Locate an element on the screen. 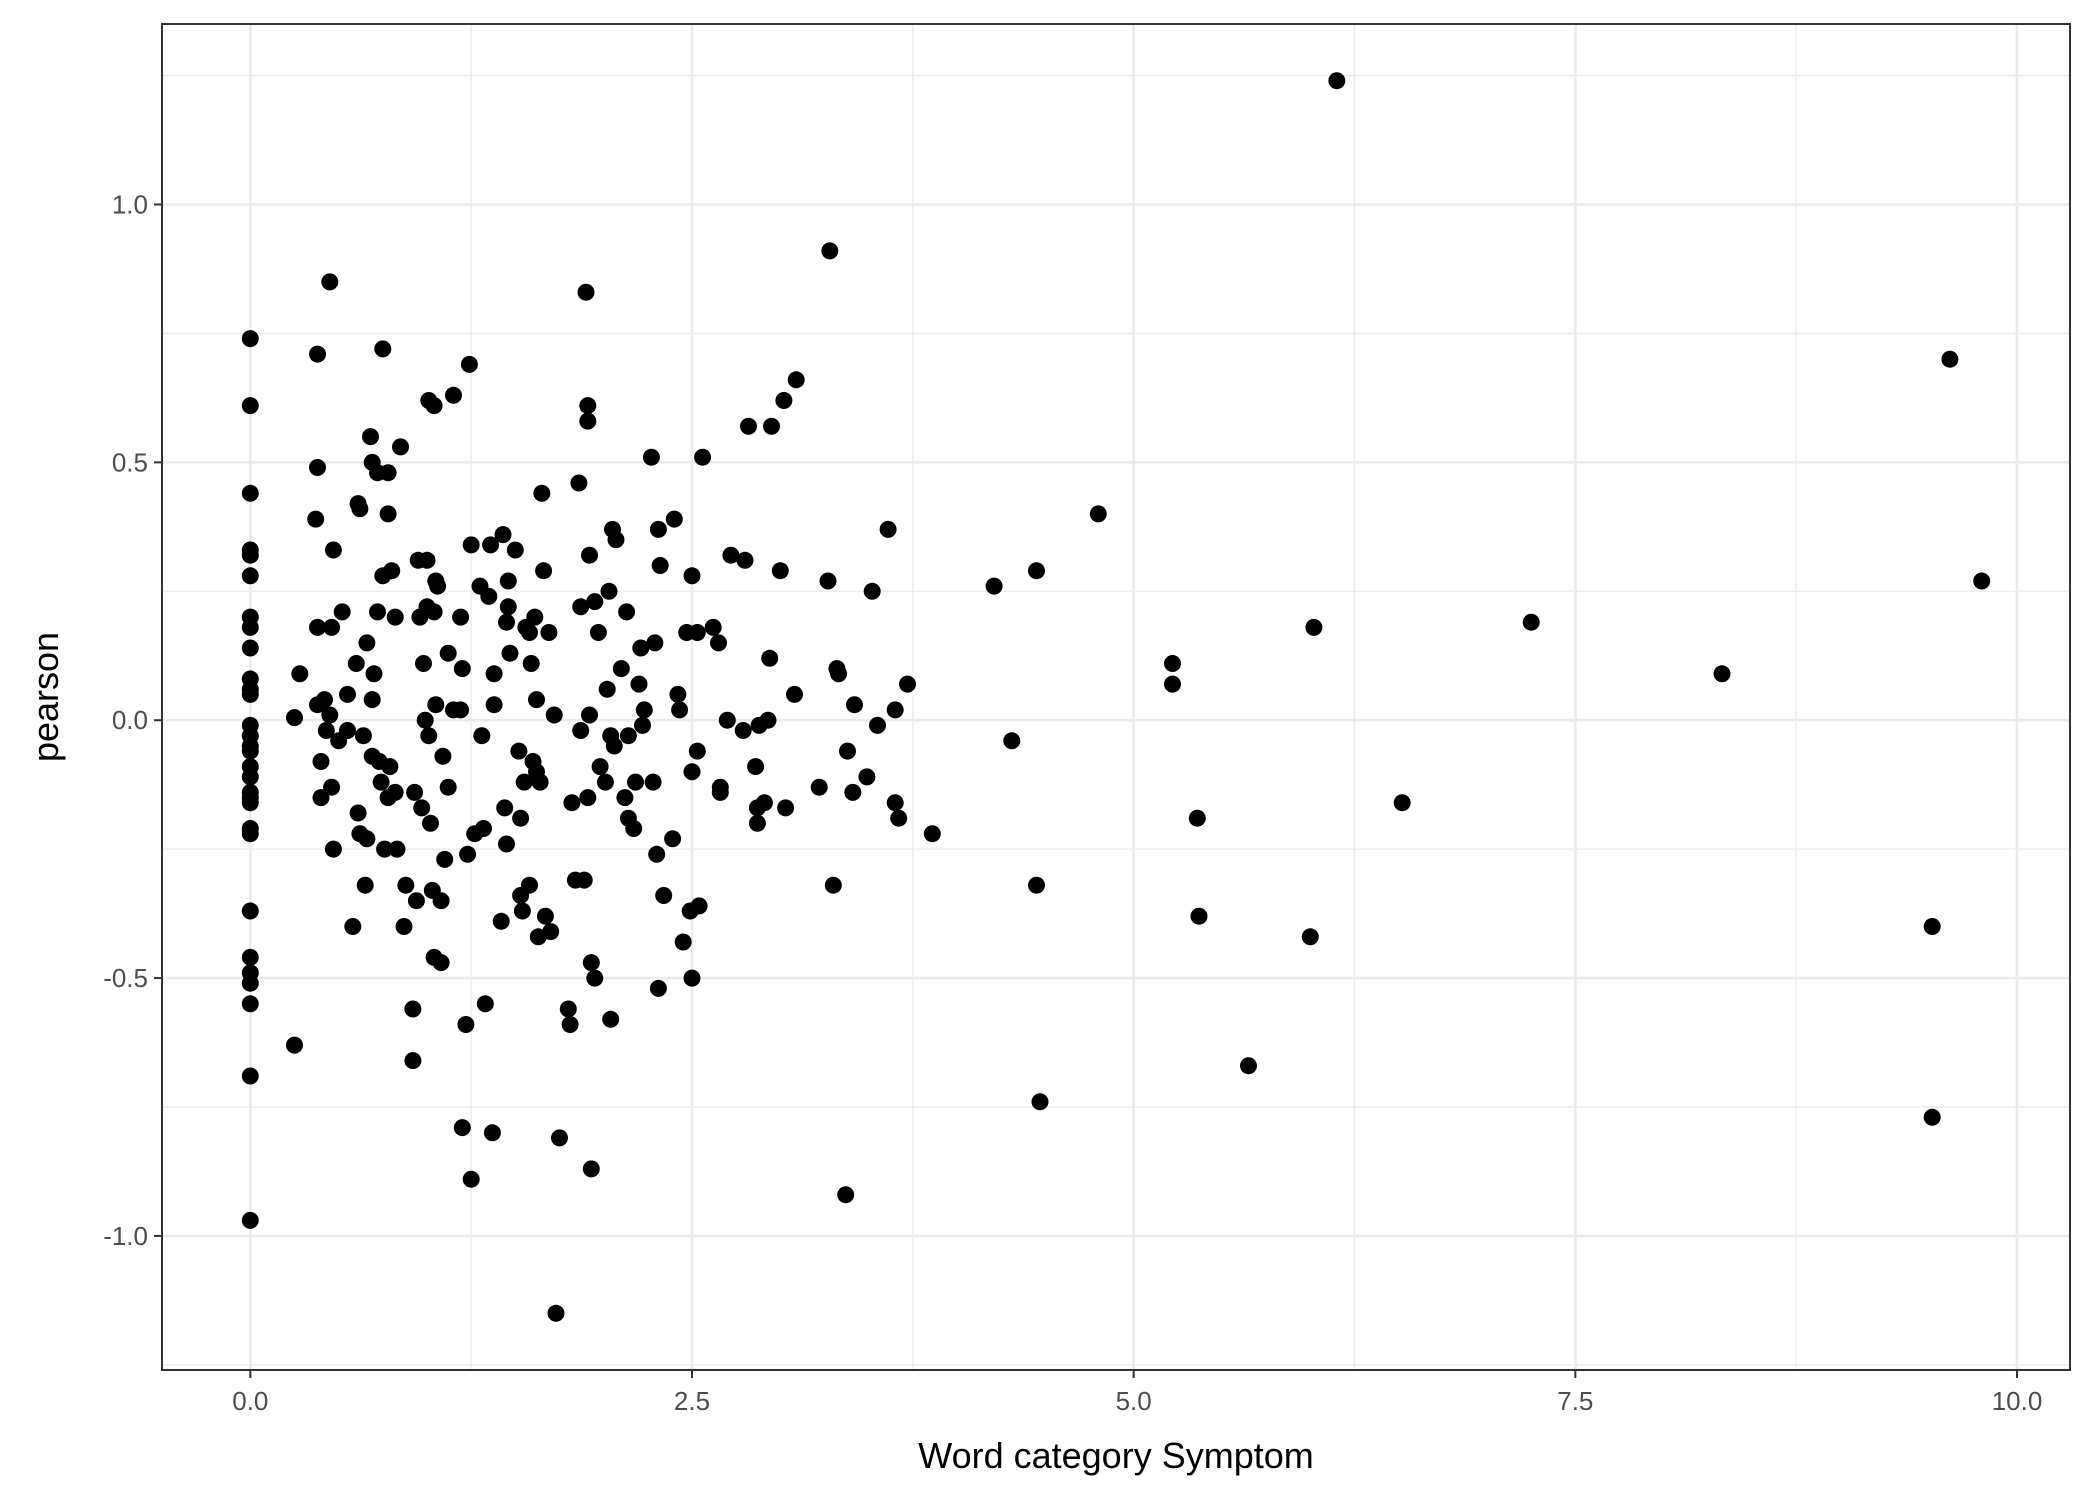  x-axis-ticks: 0.0 2.5 5.0 7.5 10.0 is located at coordinates (1137, 1393).